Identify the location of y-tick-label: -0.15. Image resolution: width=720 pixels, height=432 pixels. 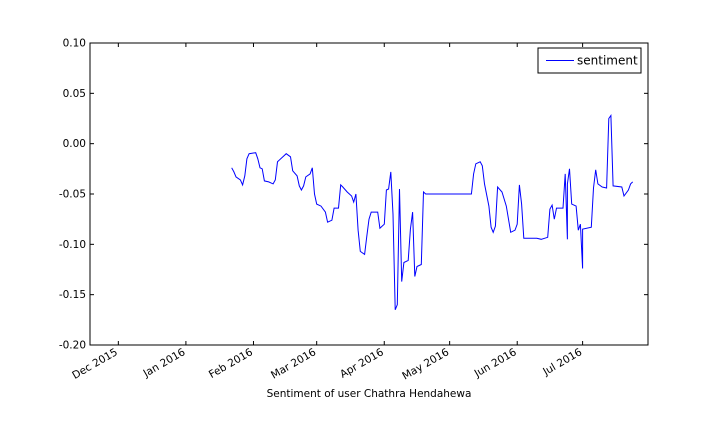
(72, 295).